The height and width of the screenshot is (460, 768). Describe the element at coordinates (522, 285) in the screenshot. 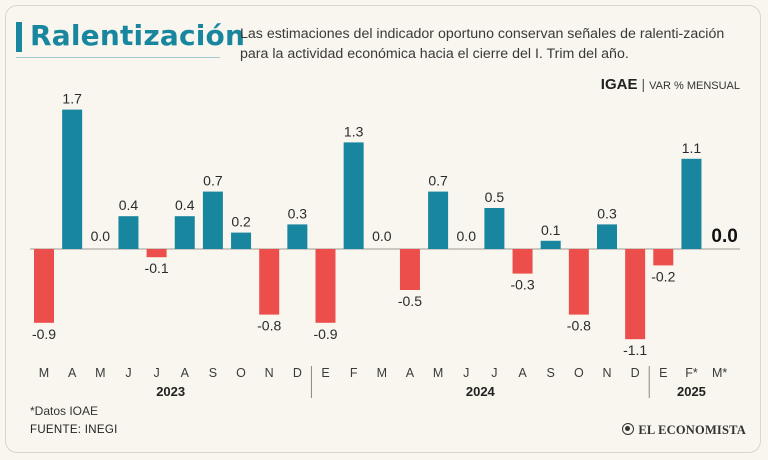

I see `data-label-17: -0.3` at that location.